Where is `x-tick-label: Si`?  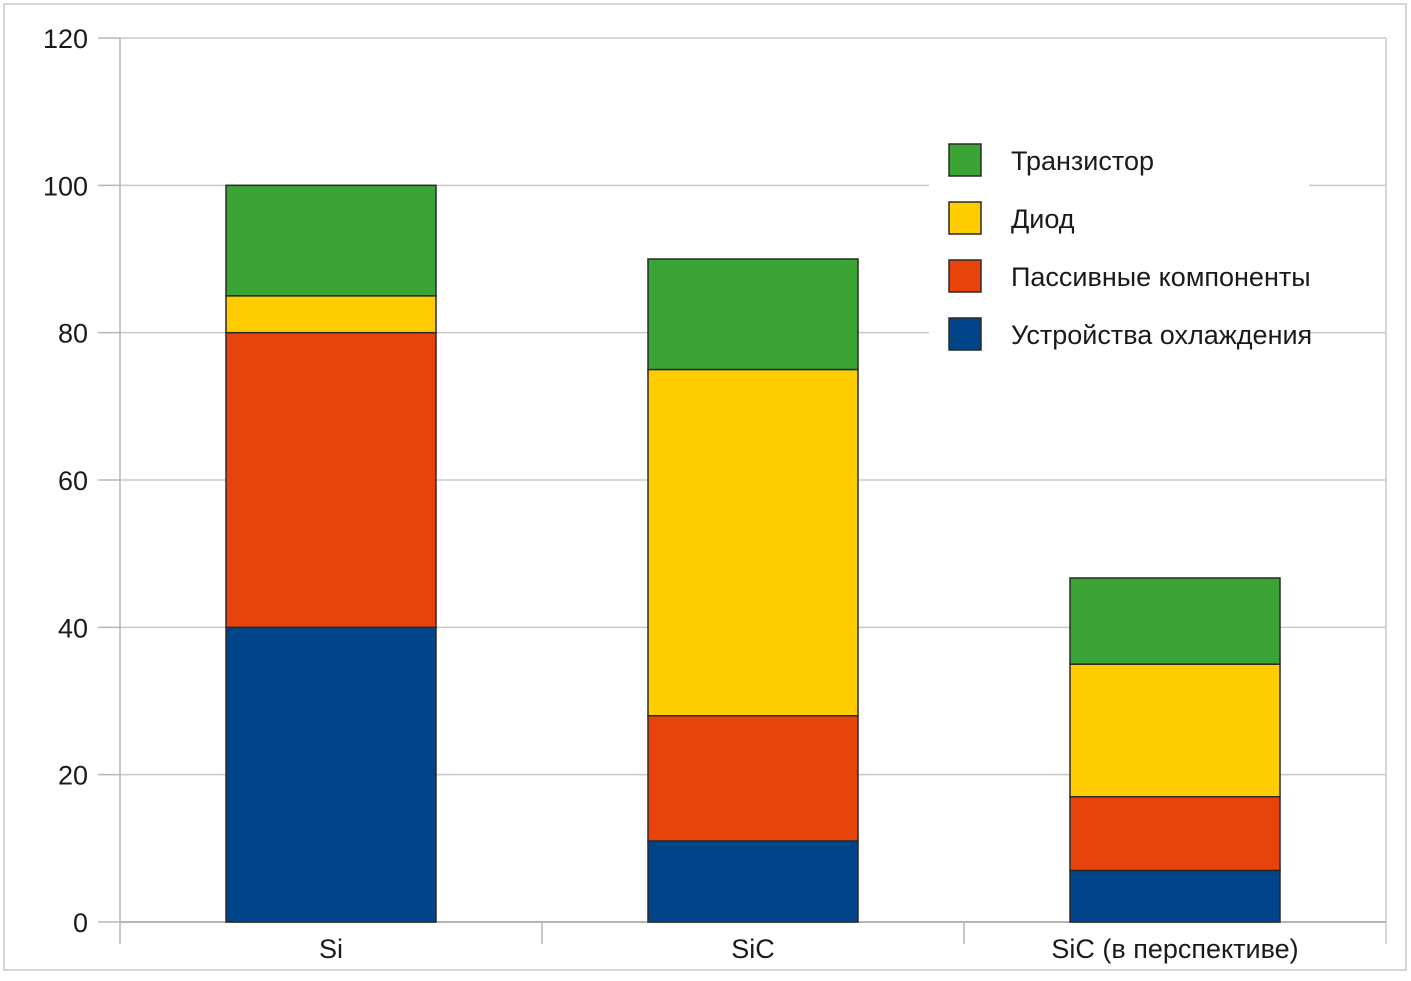
x-tick-label: Si is located at coordinates (331, 949).